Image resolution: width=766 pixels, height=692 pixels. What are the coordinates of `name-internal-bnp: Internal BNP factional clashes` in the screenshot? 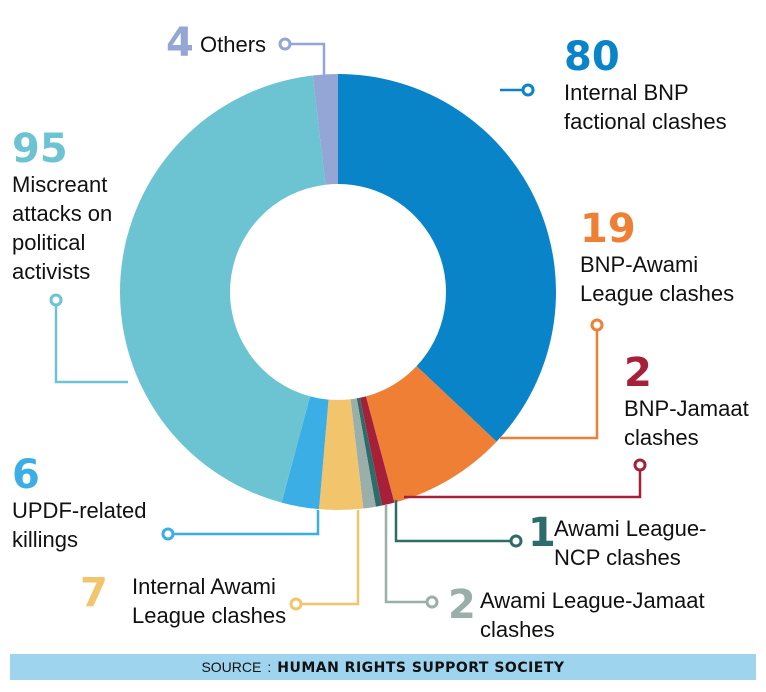 It's located at (645, 107).